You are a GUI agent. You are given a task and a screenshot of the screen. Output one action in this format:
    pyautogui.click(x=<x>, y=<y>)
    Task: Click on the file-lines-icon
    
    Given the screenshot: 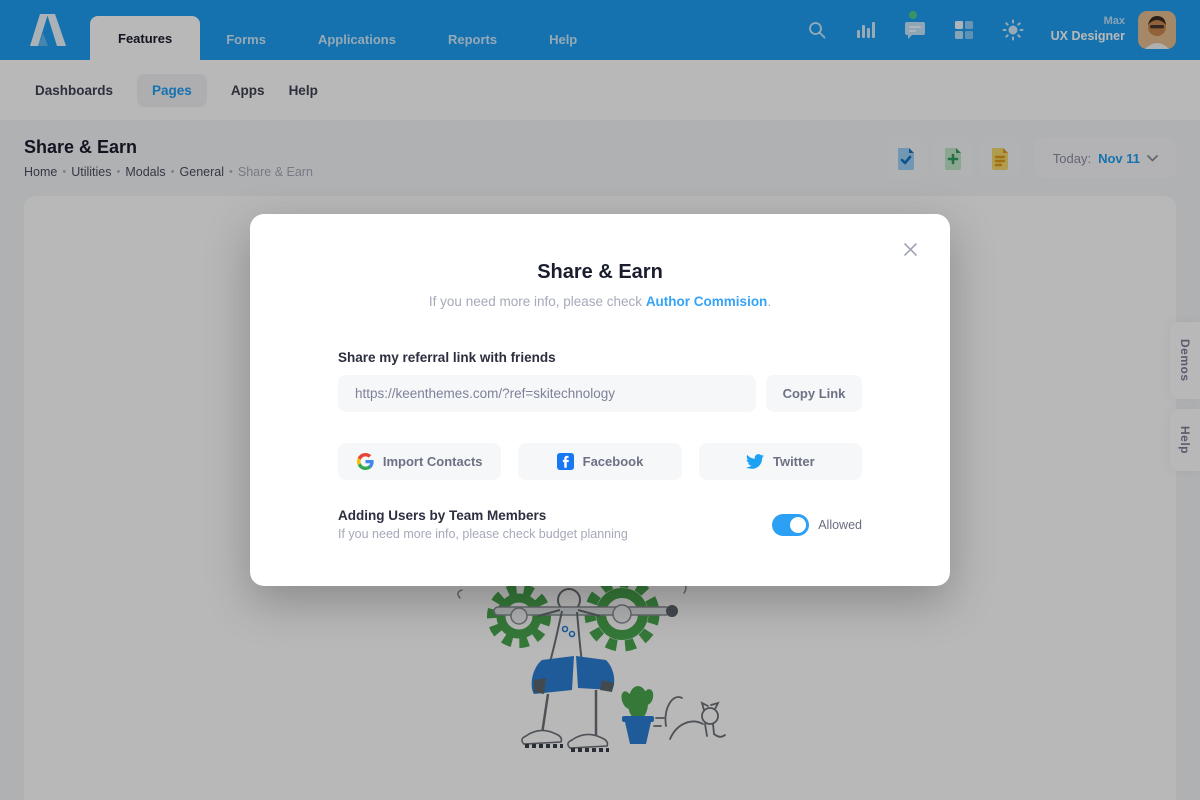 What is the action you would take?
    pyautogui.click(x=999, y=159)
    